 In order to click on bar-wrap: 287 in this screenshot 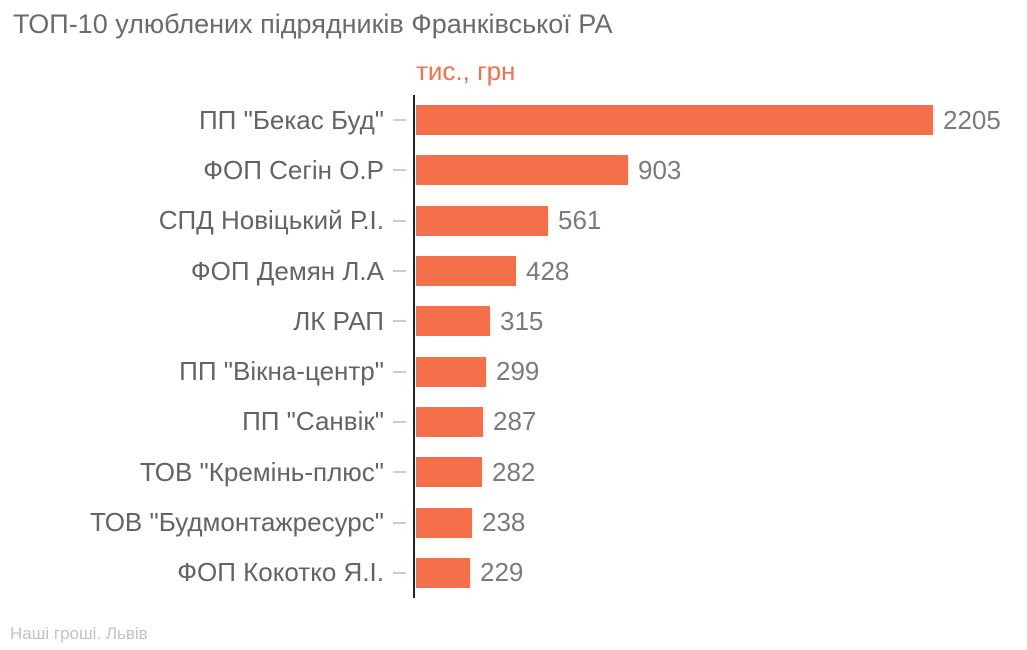, I will do `click(721, 421)`.